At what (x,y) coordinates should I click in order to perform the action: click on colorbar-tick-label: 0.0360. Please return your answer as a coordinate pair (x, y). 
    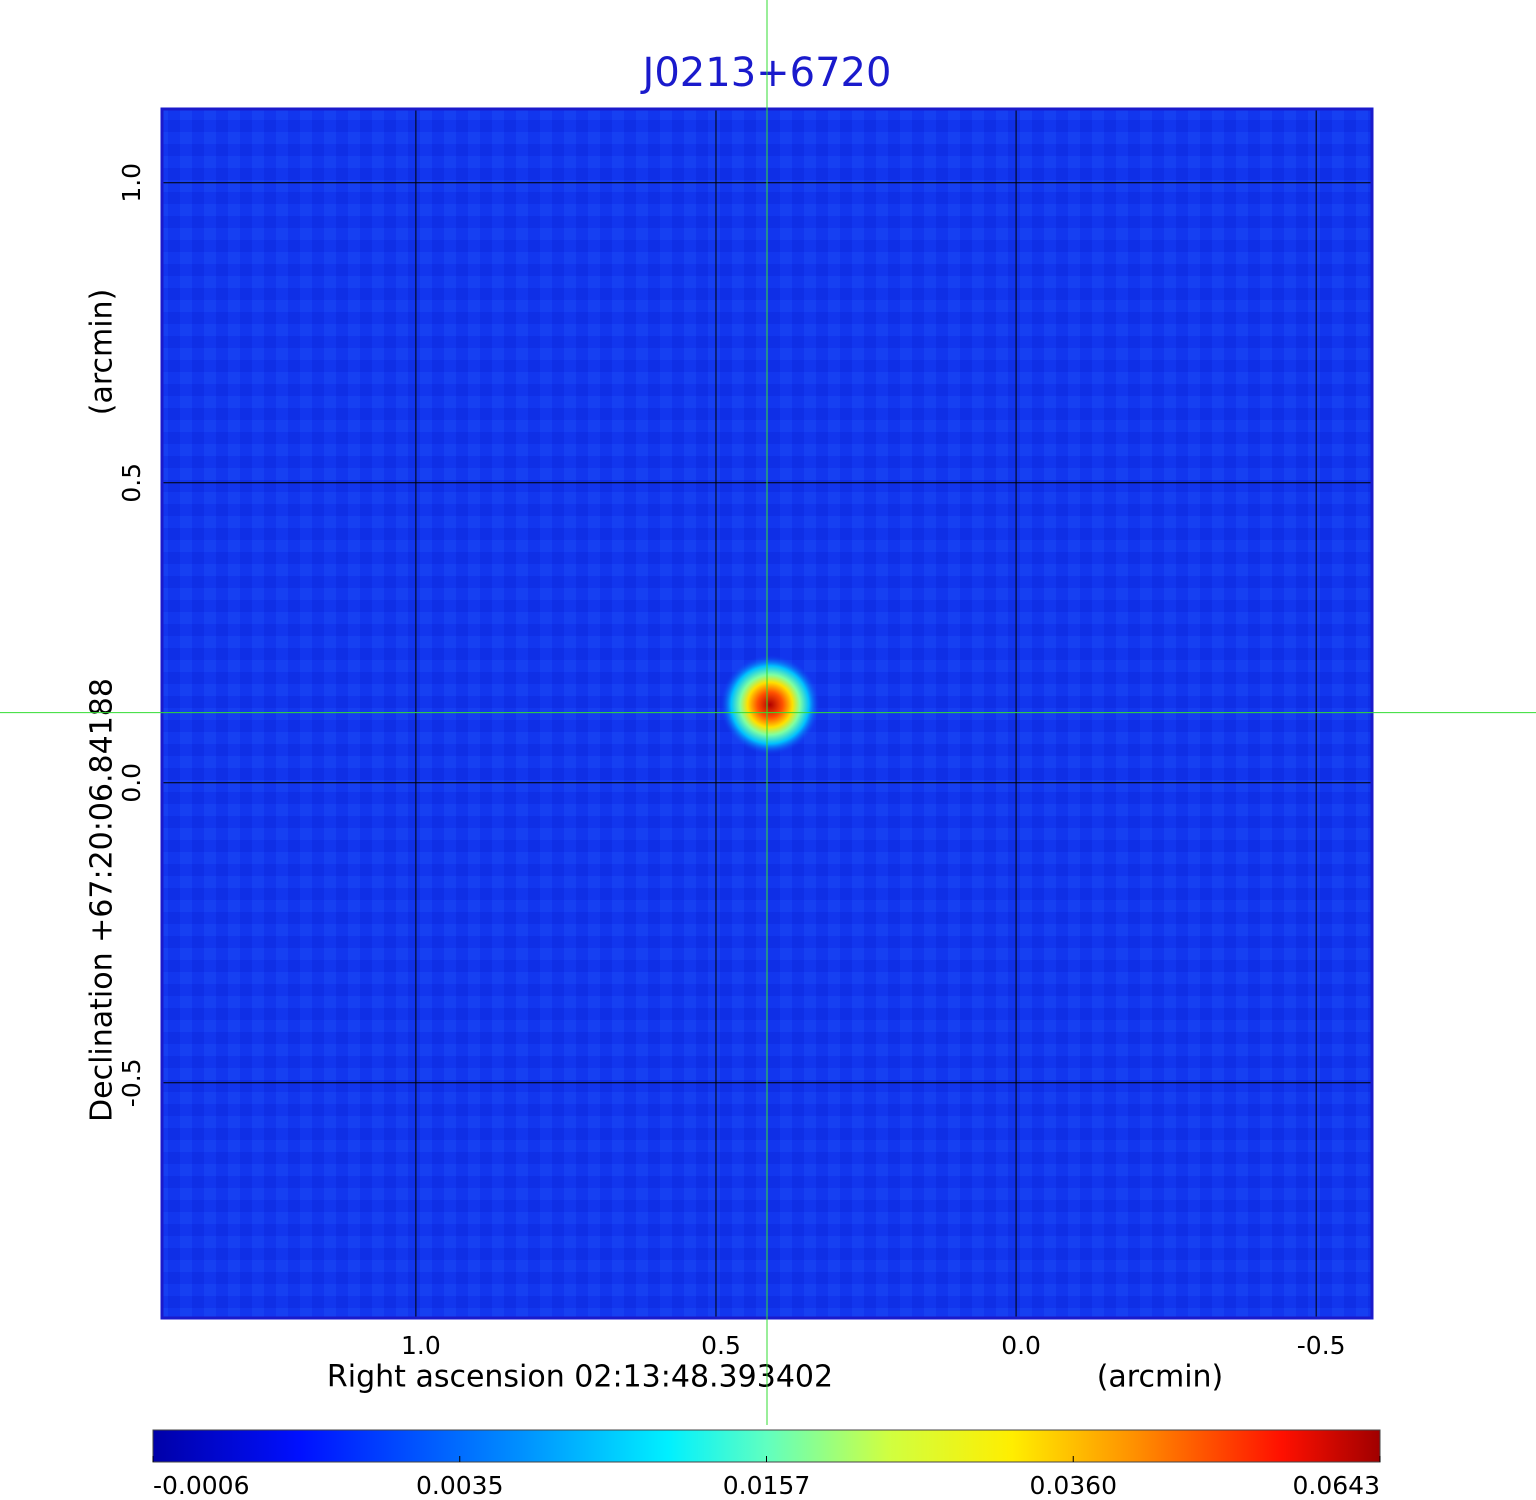
    Looking at the image, I should click on (1073, 1485).